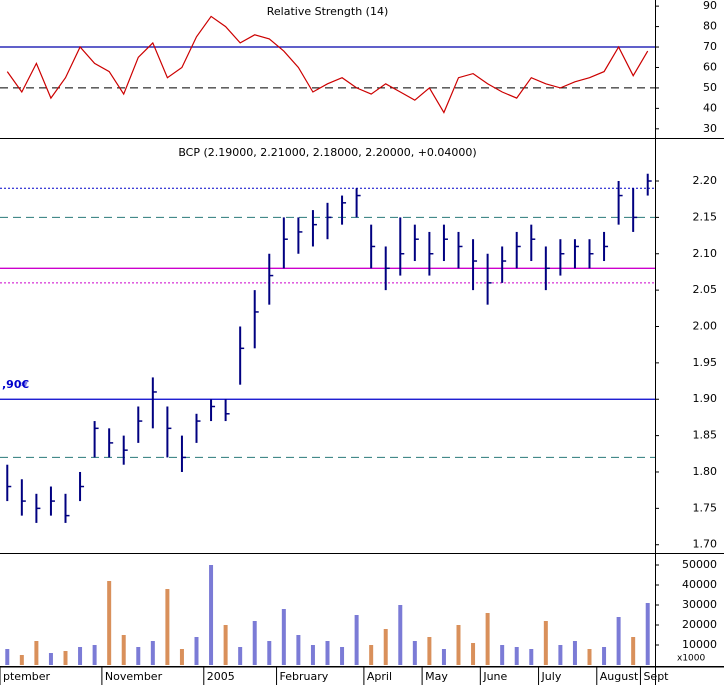  What do you see at coordinates (705, 507) in the screenshot?
I see `y-tick-label: 1.75` at bounding box center [705, 507].